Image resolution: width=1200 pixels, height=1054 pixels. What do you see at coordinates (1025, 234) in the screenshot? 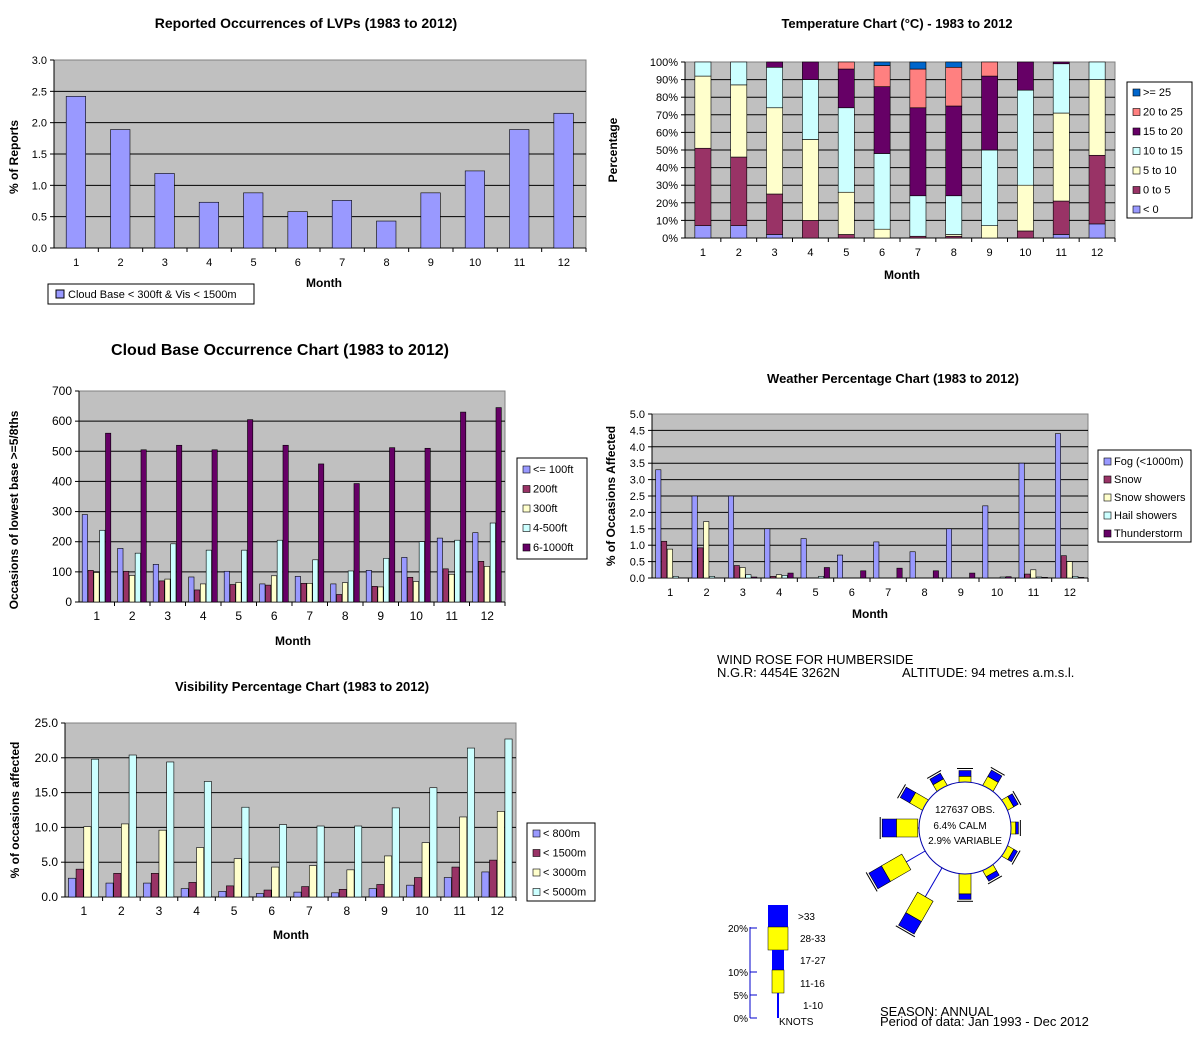
I see `temp-bar-0-to-5-m10` at bounding box center [1025, 234].